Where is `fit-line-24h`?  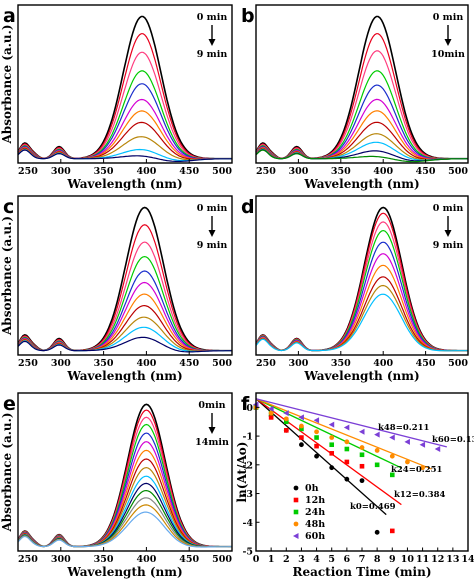
fit-line-24h is located at coordinates (328, 433).